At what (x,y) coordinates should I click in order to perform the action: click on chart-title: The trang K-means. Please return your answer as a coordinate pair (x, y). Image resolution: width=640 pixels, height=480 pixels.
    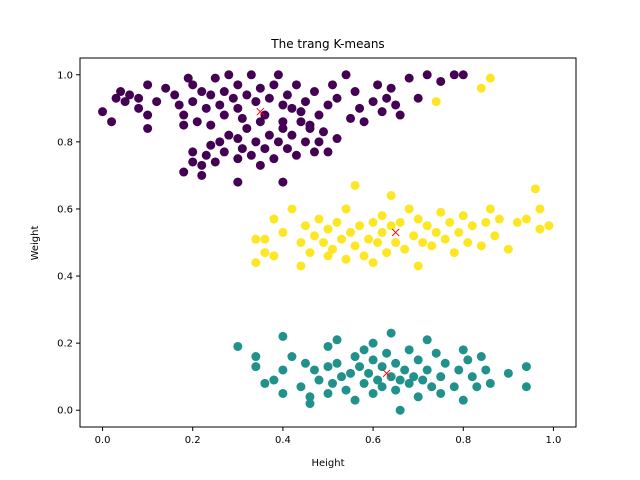
    Looking at the image, I should click on (327, 44).